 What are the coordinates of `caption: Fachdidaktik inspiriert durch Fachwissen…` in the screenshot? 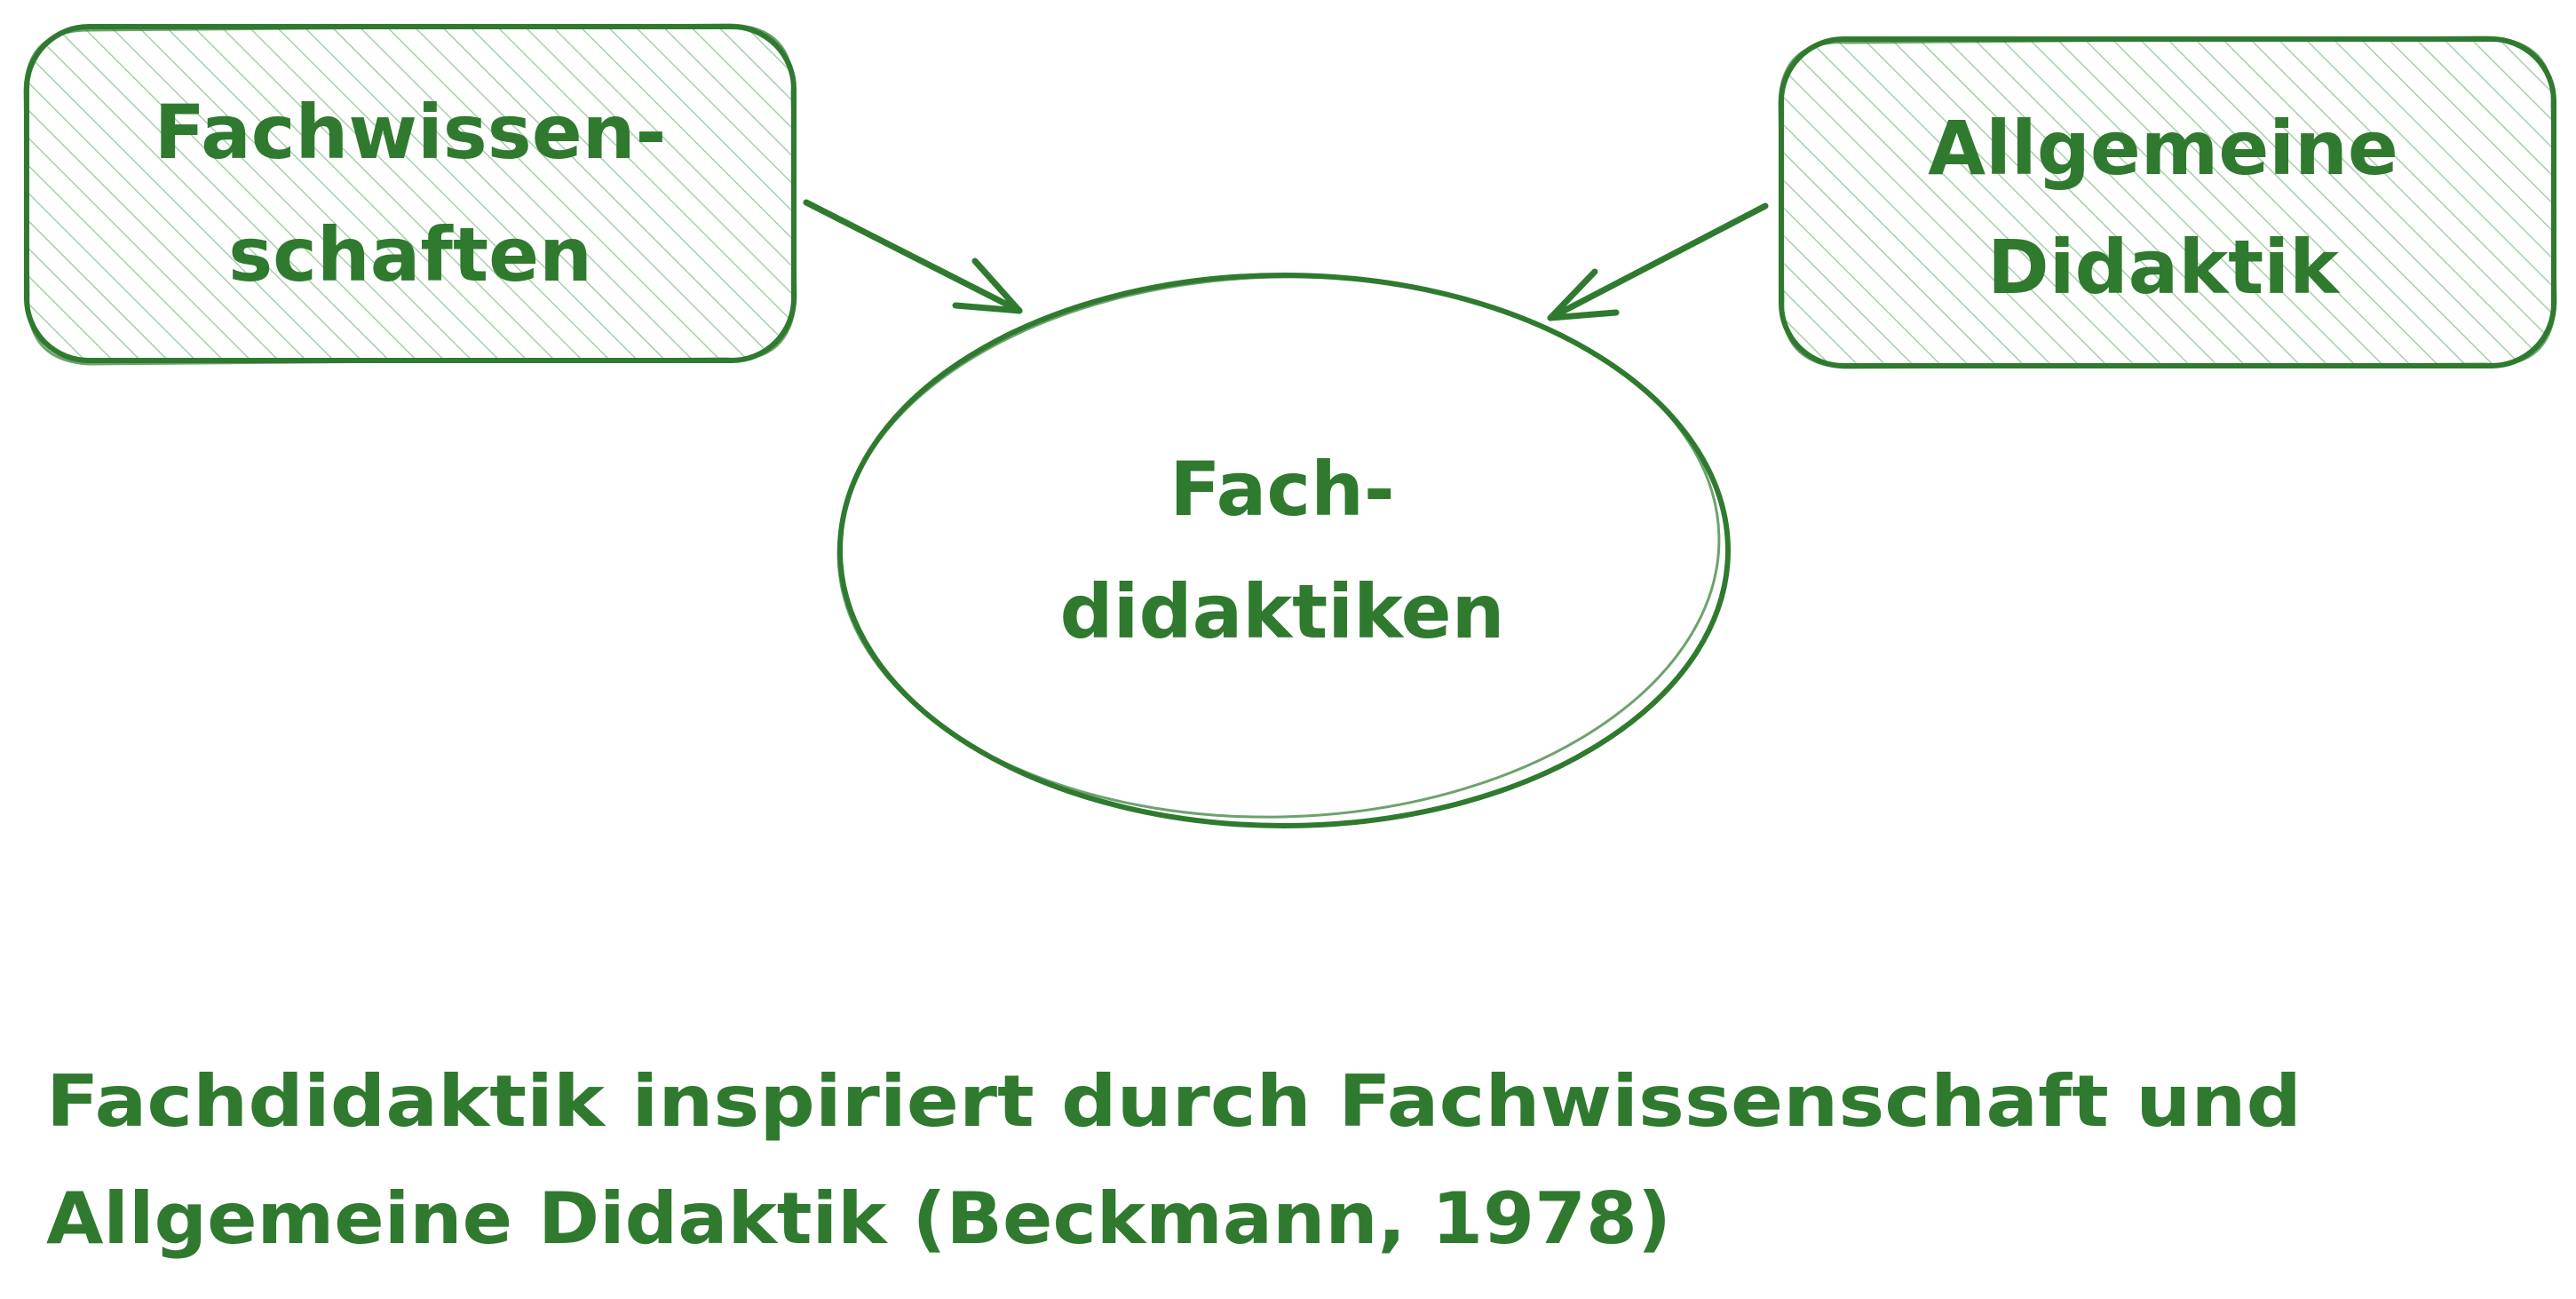 It's located at (1174, 1160).